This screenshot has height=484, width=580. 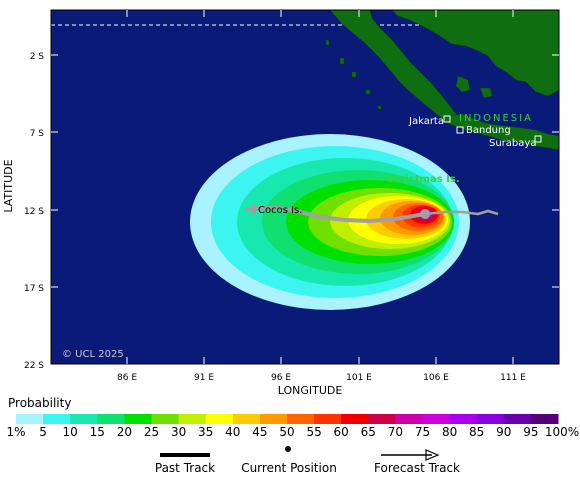 What do you see at coordinates (447, 119) in the screenshot?
I see `jakarta-marker` at bounding box center [447, 119].